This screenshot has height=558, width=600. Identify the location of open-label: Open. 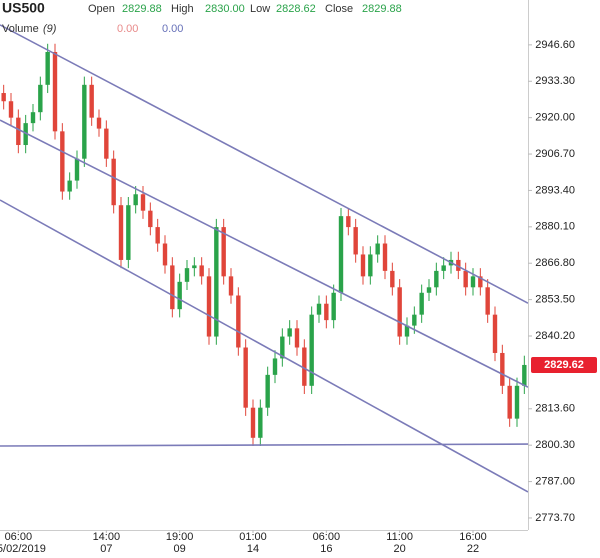
(101, 9).